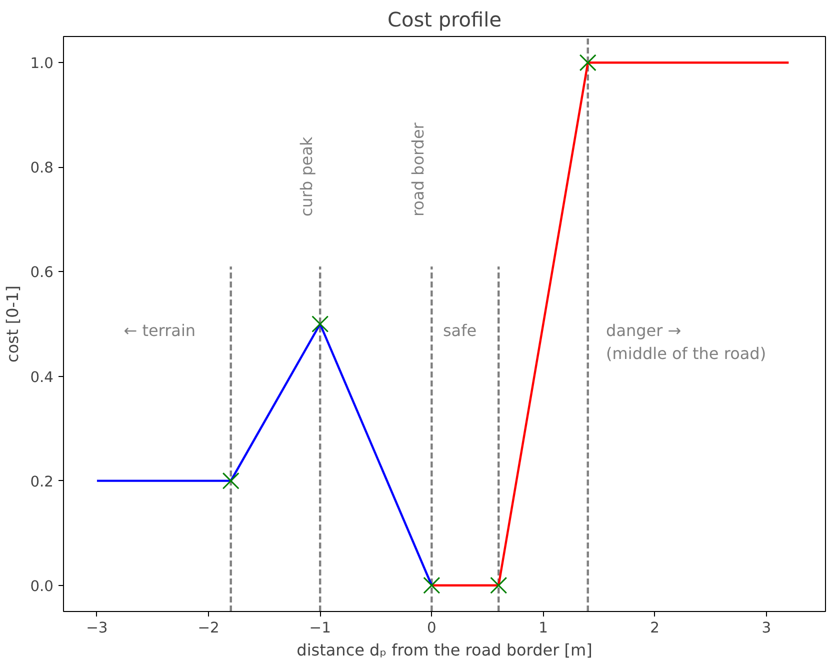  What do you see at coordinates (42, 481) in the screenshot?
I see `y-tick-label: 0.2` at bounding box center [42, 481].